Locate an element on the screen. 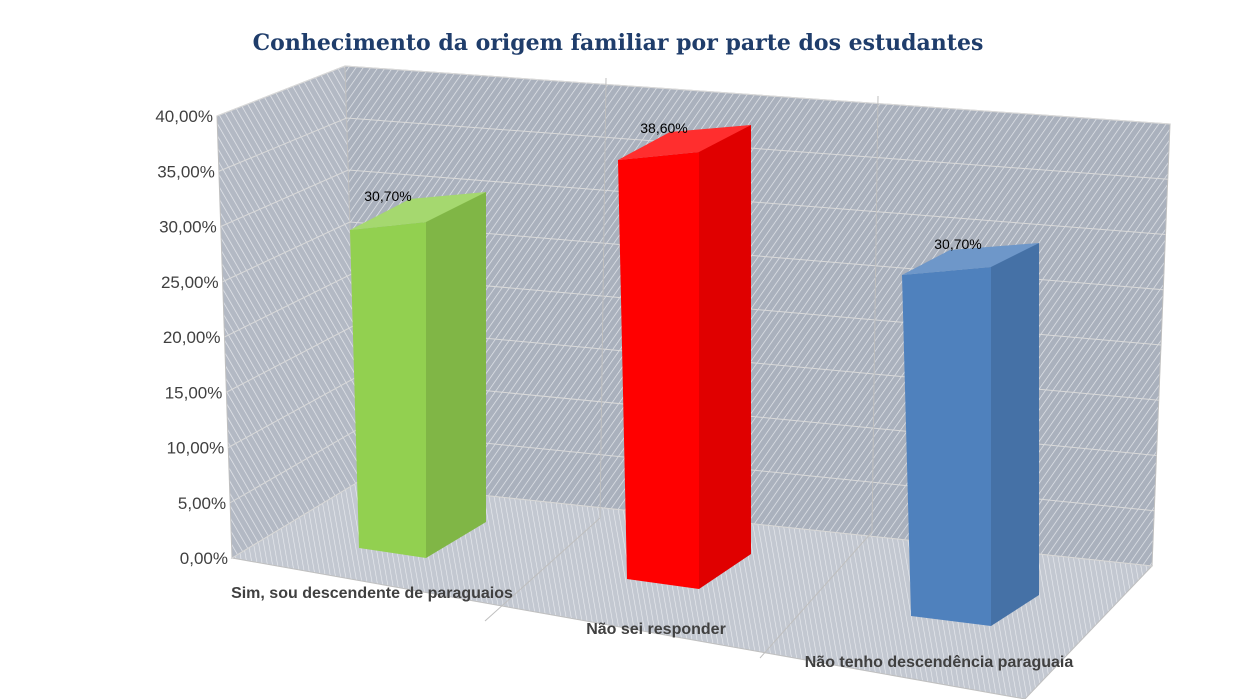  category-label: Não tenho descendência paraguaia is located at coordinates (939, 662).